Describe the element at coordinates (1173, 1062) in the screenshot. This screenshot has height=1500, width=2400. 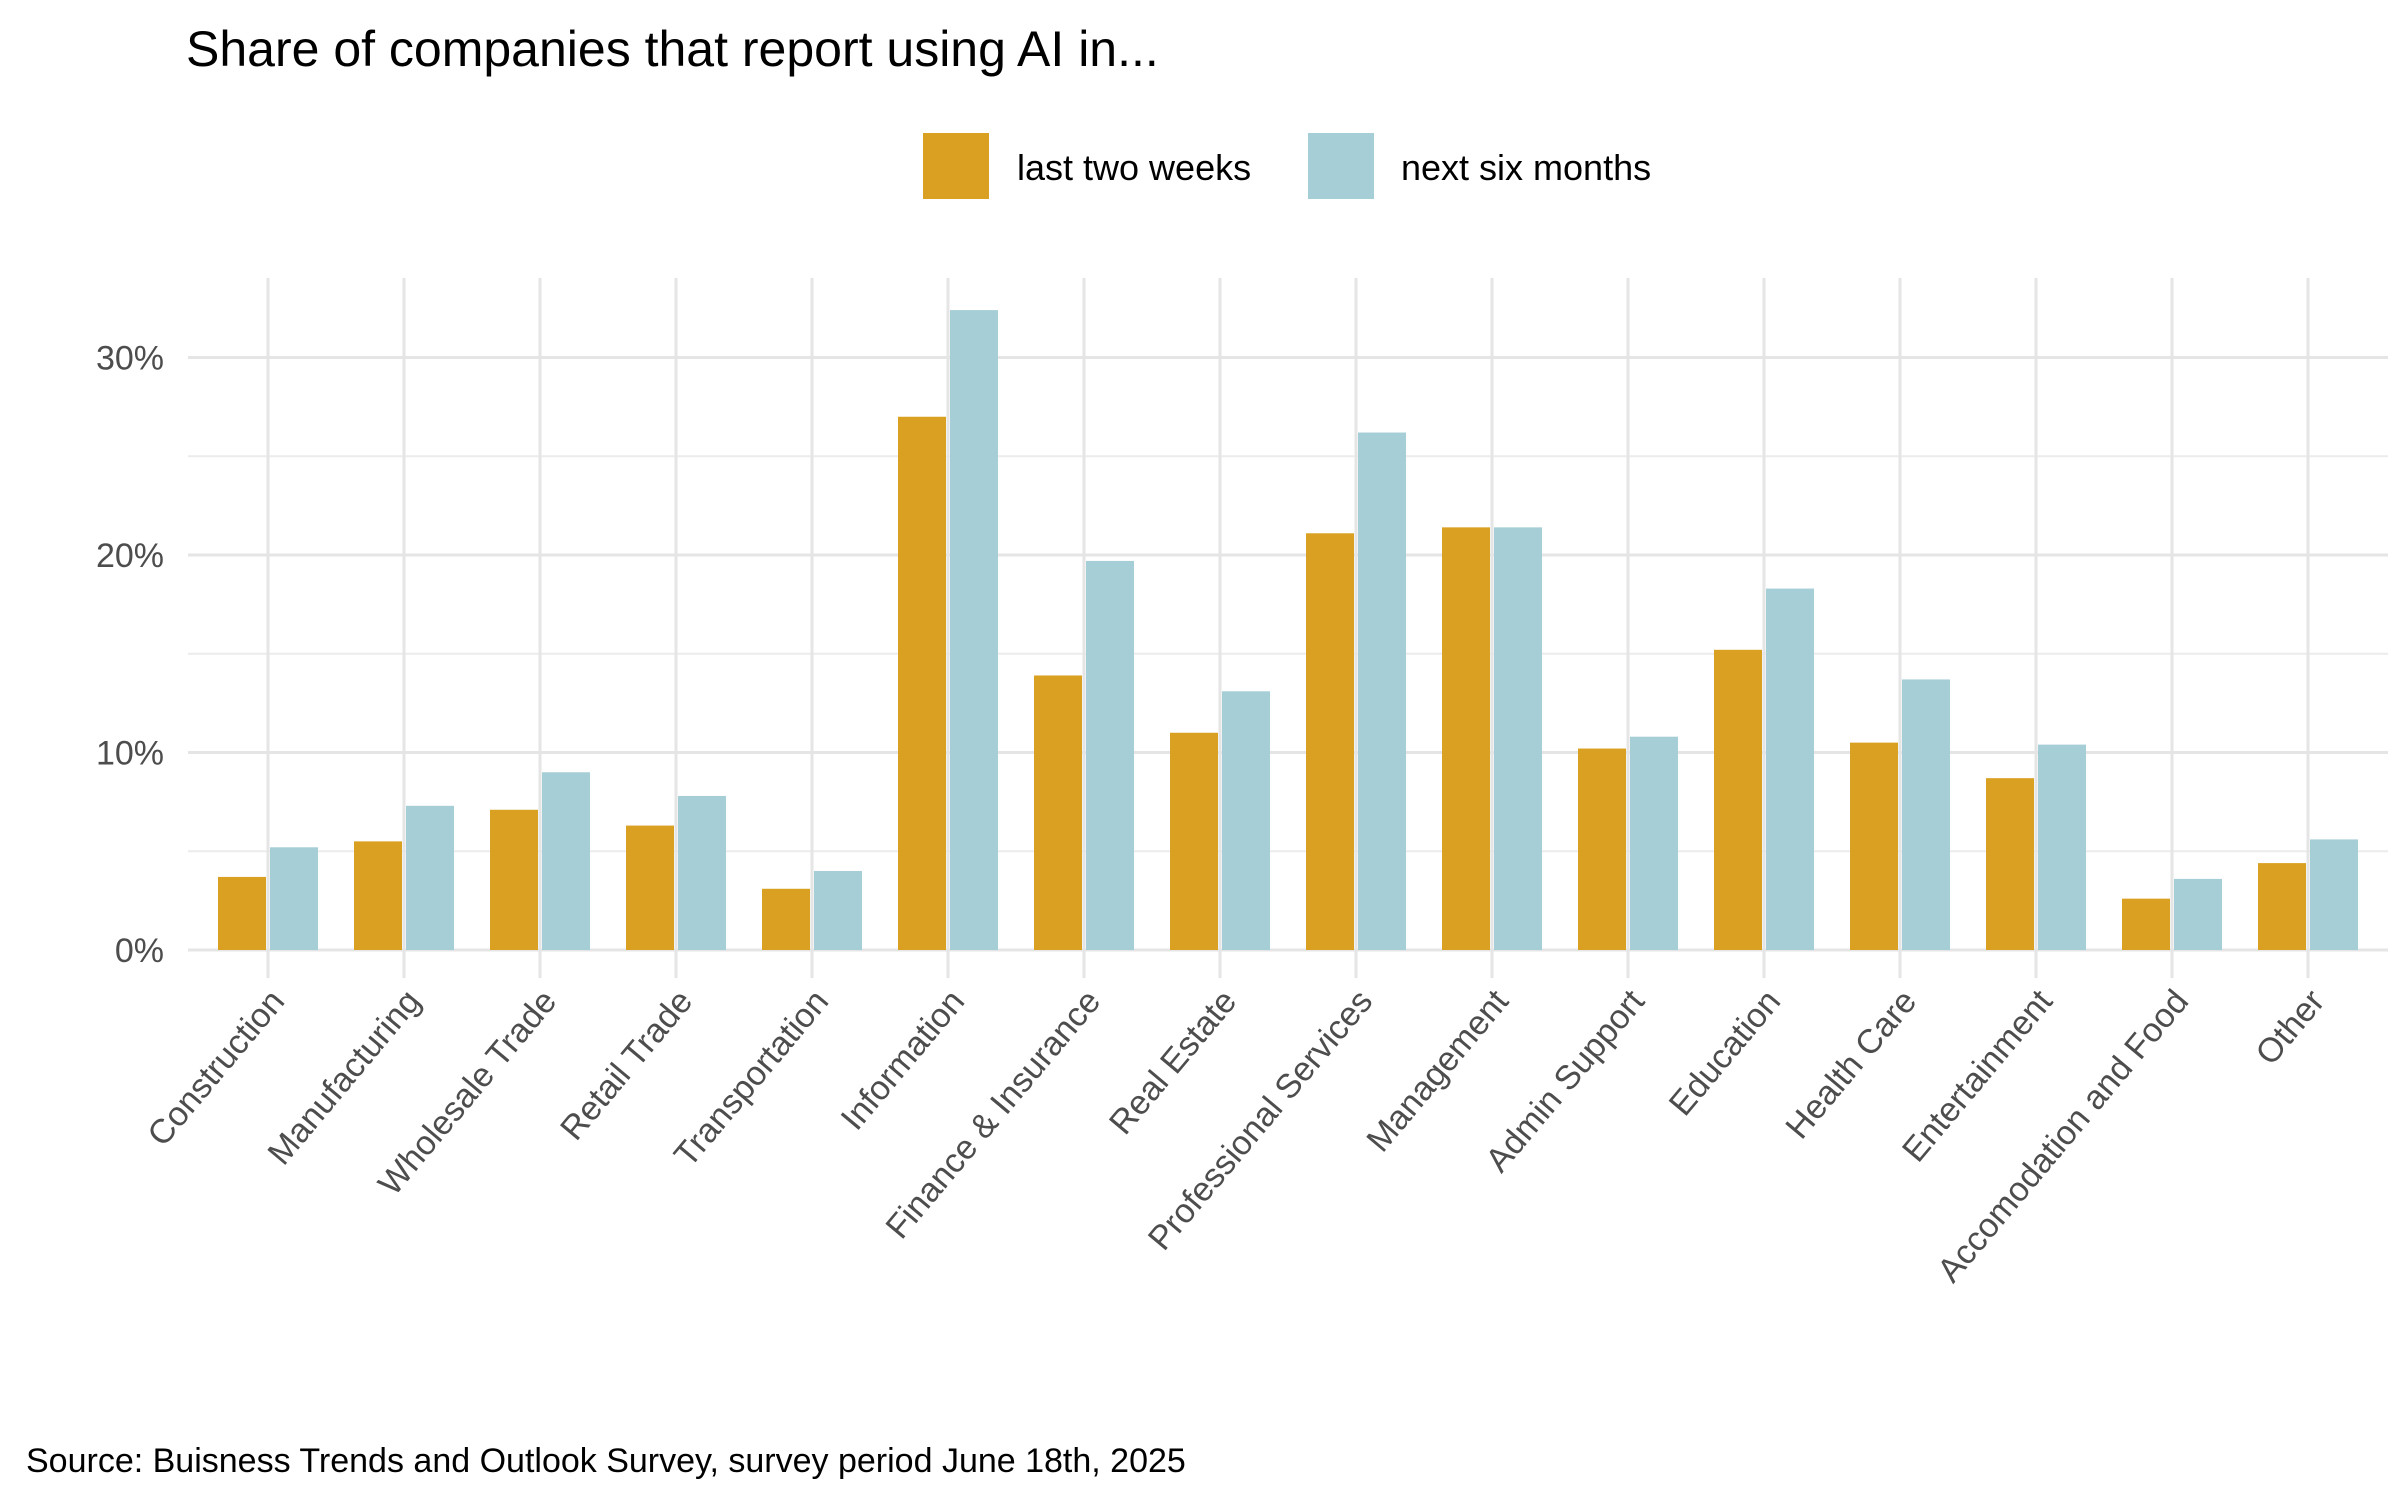
I see `x-tick-label: Real Estate` at that location.